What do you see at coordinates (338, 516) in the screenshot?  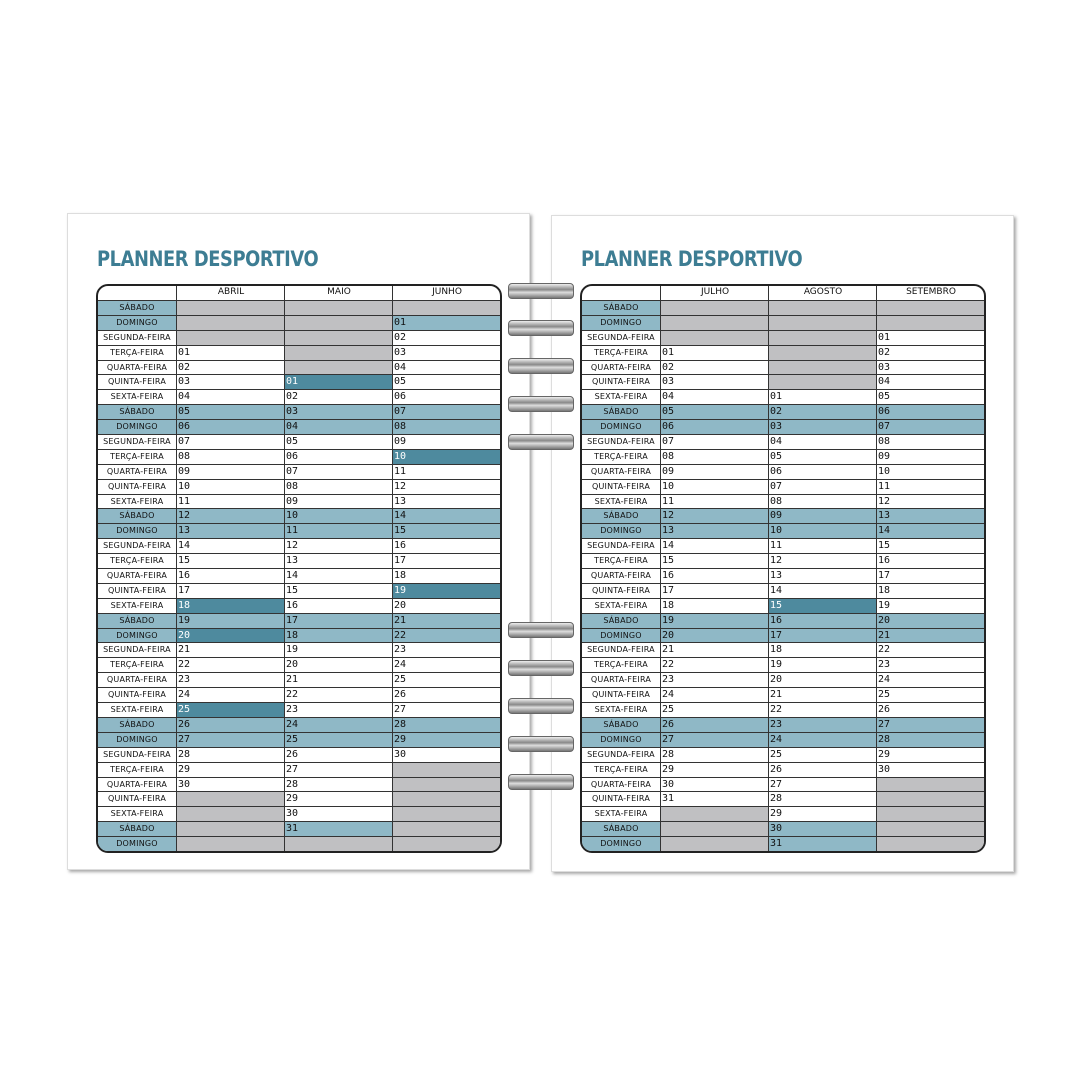 I see `day-cell: 10` at bounding box center [338, 516].